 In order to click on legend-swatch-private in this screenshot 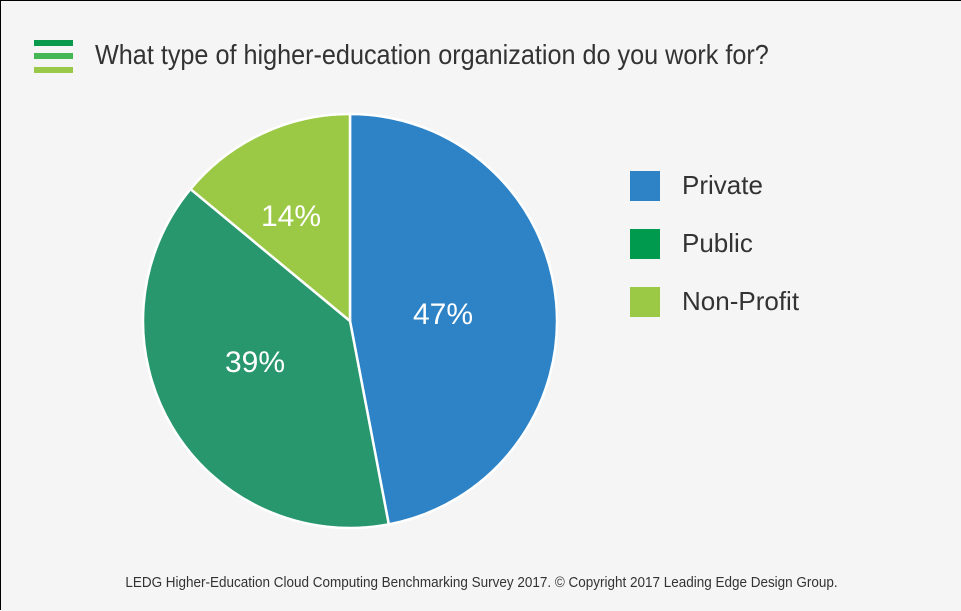, I will do `click(645, 186)`.